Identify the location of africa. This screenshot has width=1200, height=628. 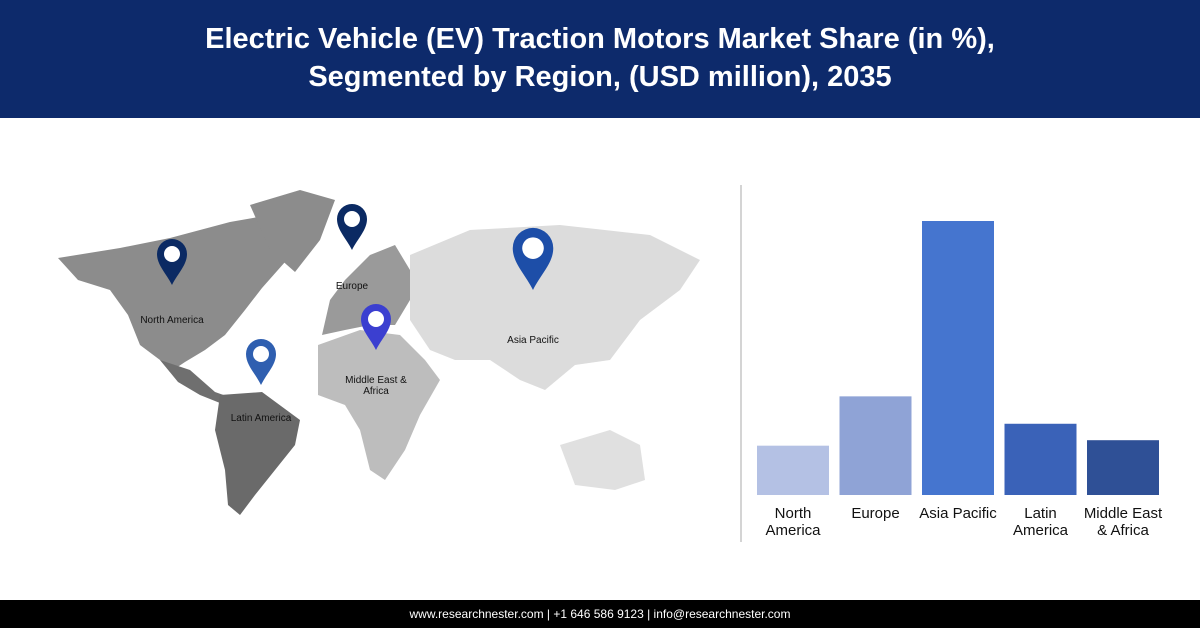
(379, 405).